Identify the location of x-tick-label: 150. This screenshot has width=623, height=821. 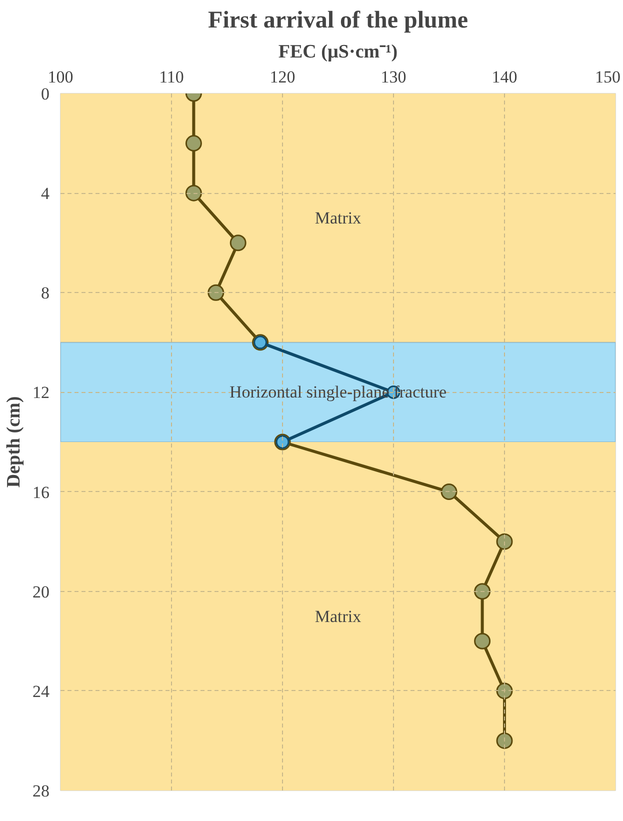
(607, 77).